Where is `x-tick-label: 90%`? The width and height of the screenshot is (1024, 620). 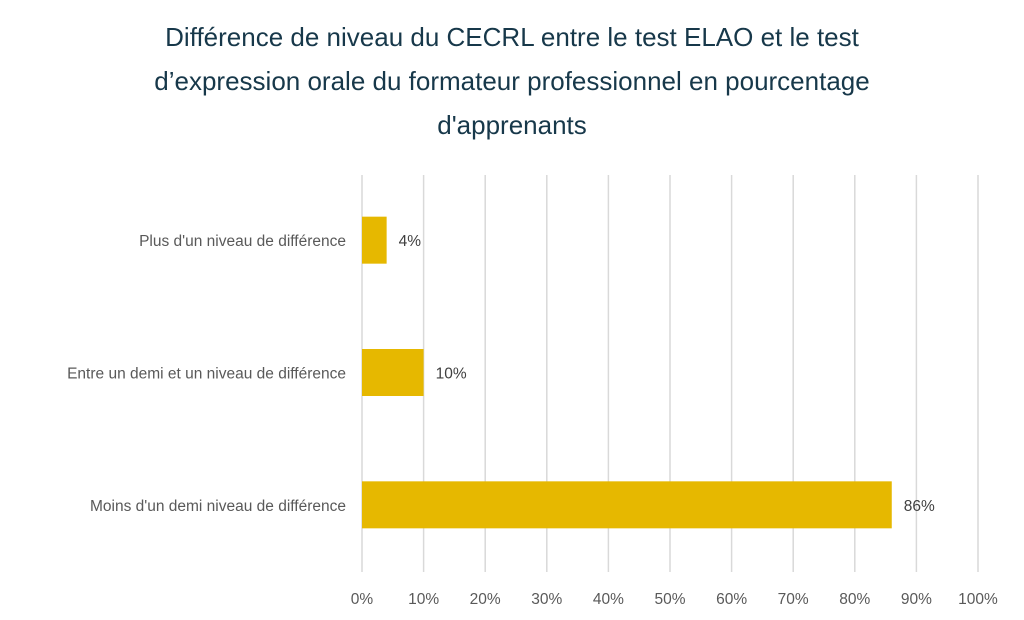
x-tick-label: 90% is located at coordinates (916, 599).